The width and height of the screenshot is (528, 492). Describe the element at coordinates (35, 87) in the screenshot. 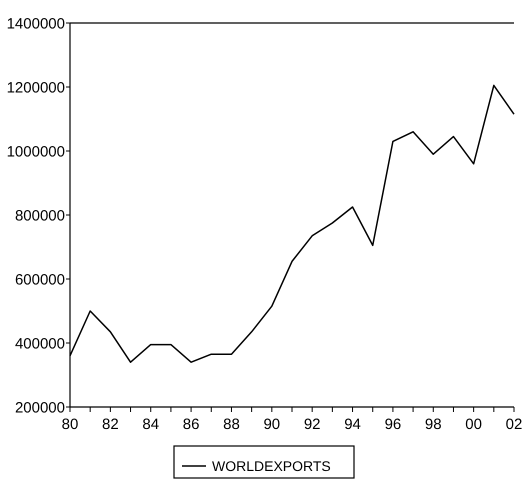

I see `y-tick-label: 1200000` at that location.